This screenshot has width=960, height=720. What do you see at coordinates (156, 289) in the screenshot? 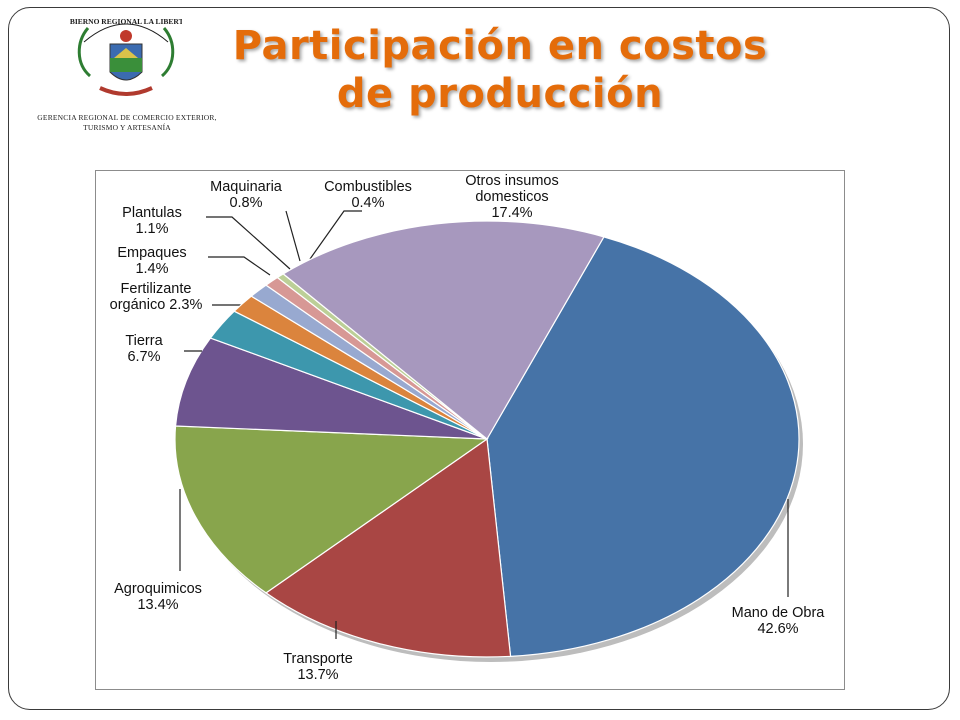
I see `slice-label-name: Fertilizante` at bounding box center [156, 289].